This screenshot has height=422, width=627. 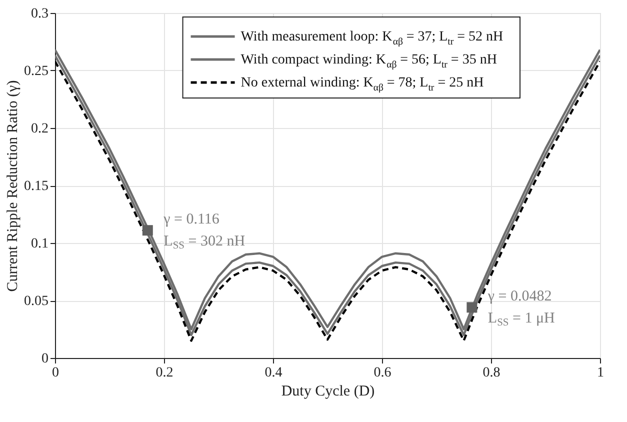 What do you see at coordinates (55, 373) in the screenshot?
I see `x-tick-label: 0` at bounding box center [55, 373].